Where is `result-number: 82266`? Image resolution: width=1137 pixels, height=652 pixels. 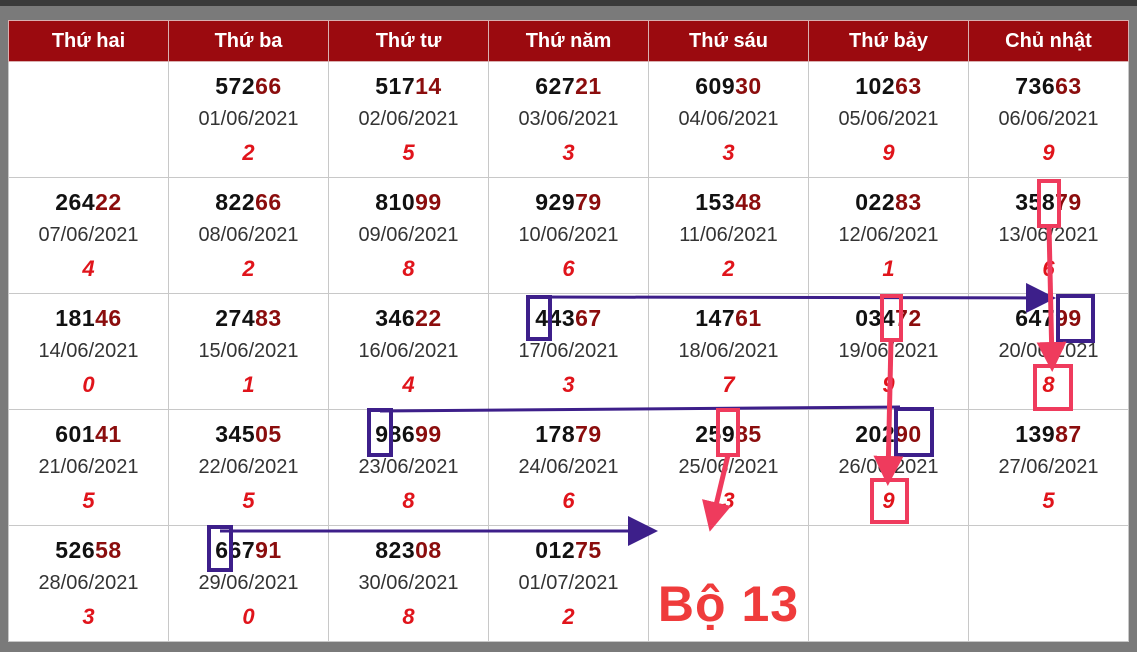 result-number: 82266 is located at coordinates (248, 202).